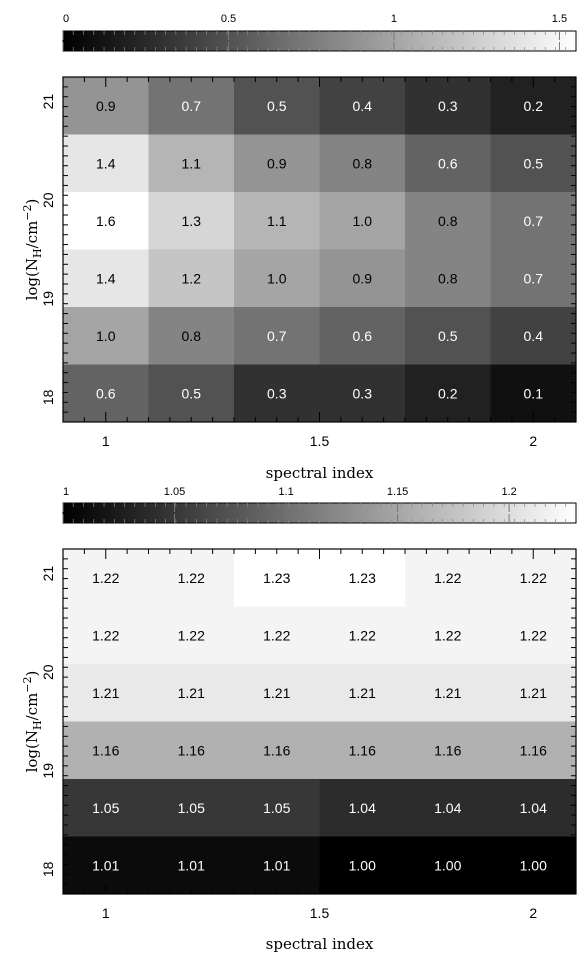 This screenshot has width=579, height=954. I want to click on cell-value-label: 1.1, so click(277, 221).